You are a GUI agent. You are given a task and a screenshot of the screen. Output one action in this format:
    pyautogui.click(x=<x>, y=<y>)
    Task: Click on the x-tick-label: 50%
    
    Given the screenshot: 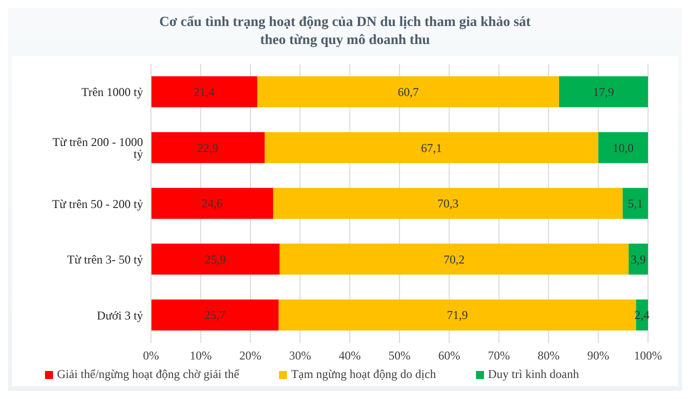 What is the action you would take?
    pyautogui.click(x=399, y=355)
    